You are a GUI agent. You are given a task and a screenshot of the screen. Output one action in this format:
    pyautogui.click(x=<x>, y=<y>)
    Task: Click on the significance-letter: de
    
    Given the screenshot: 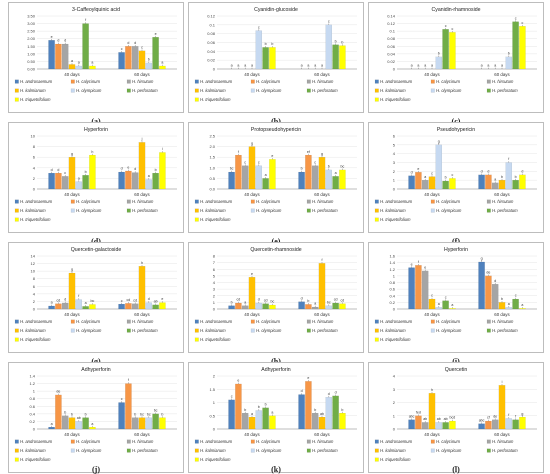 What is the action you would take?
    pyautogui.click(x=495, y=416)
    